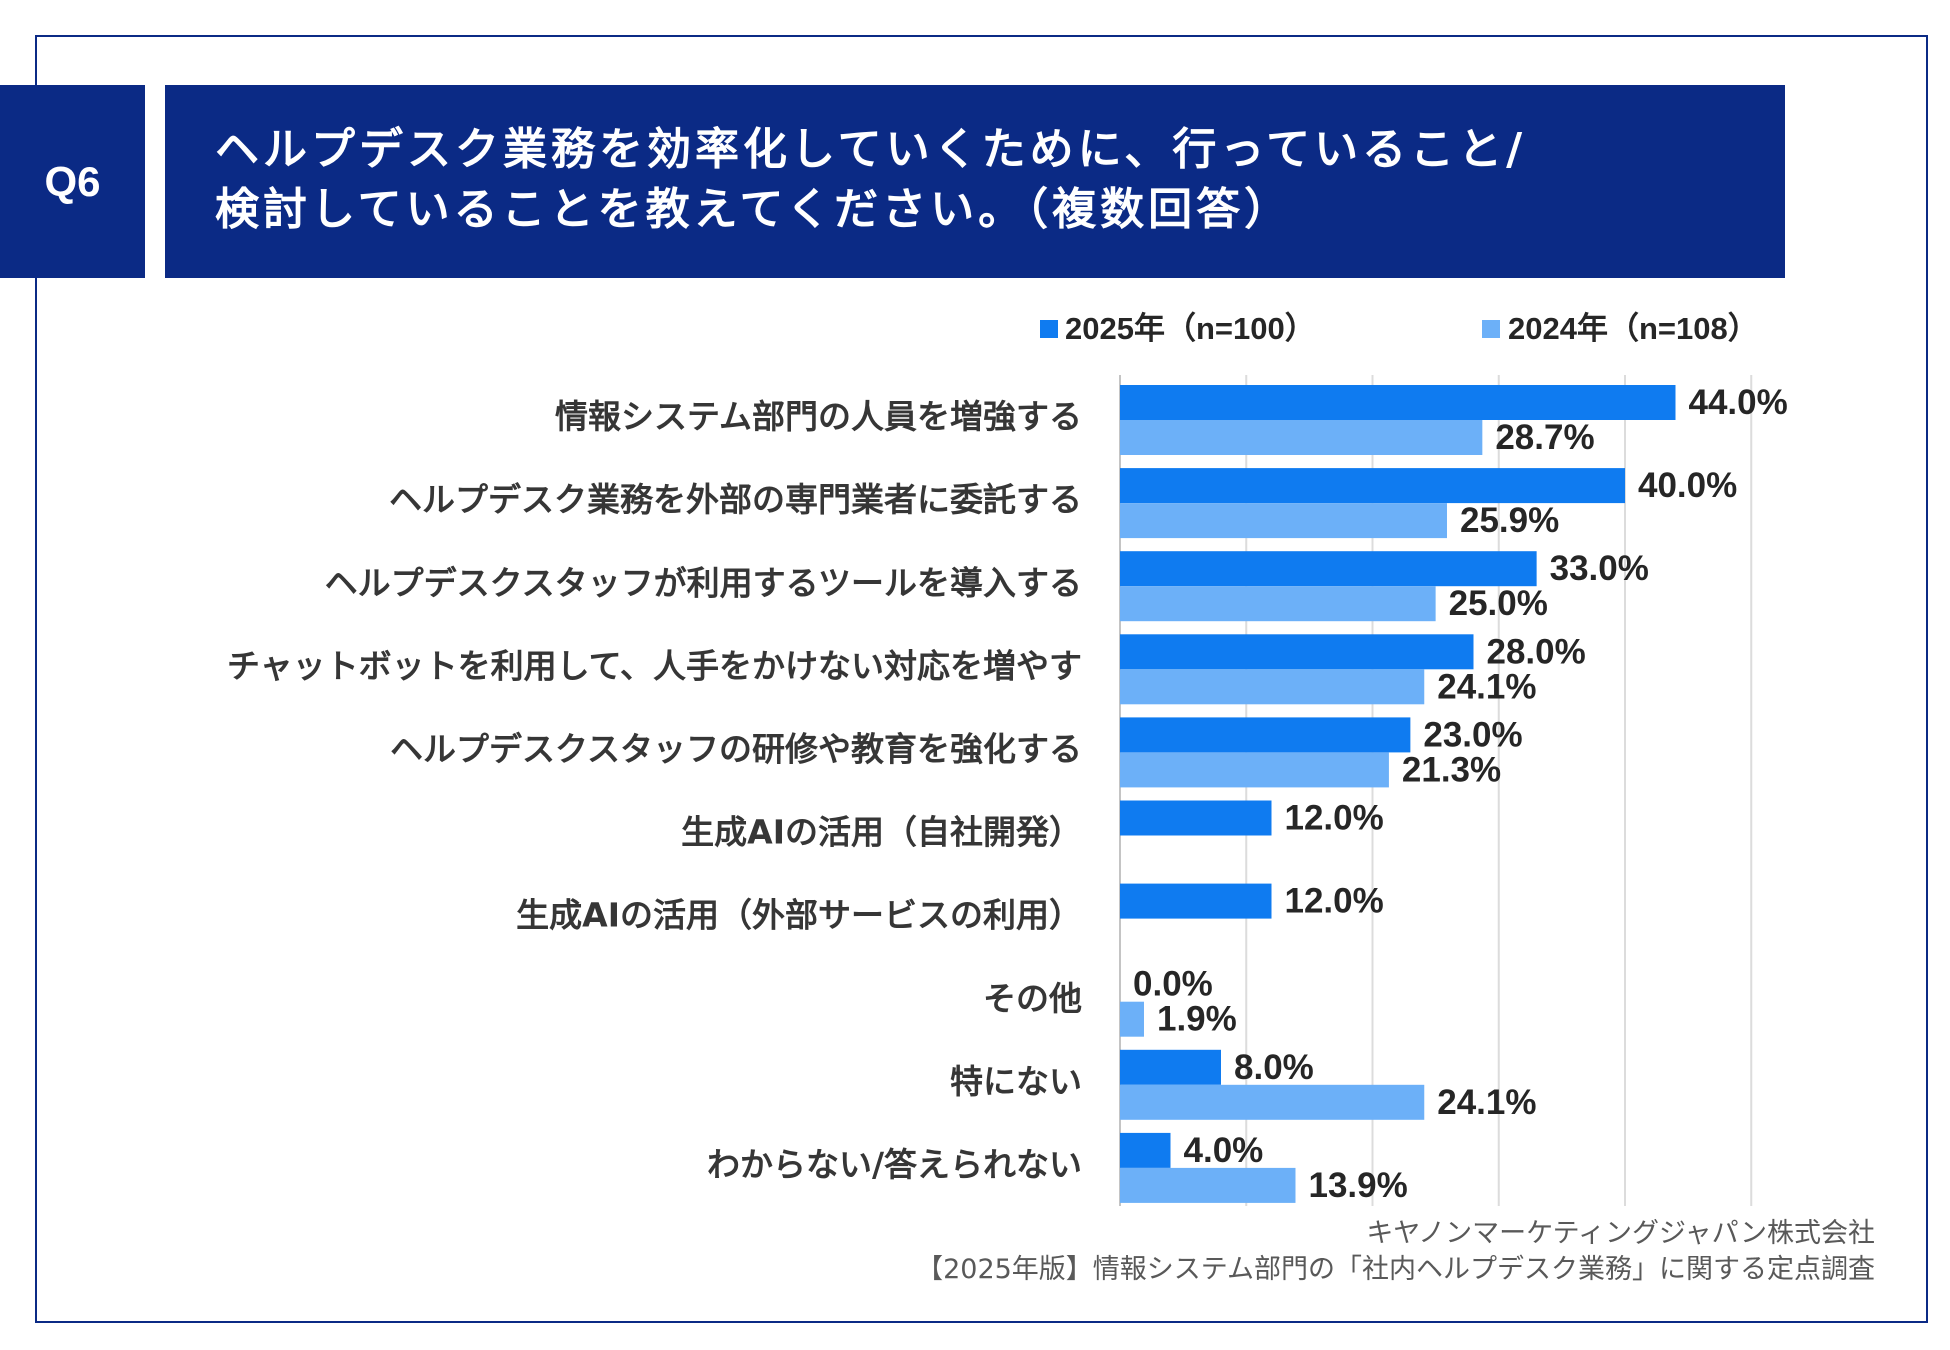  Describe the element at coordinates (1536, 651) in the screenshot. I see `value-label-2025: 28.0%` at that location.